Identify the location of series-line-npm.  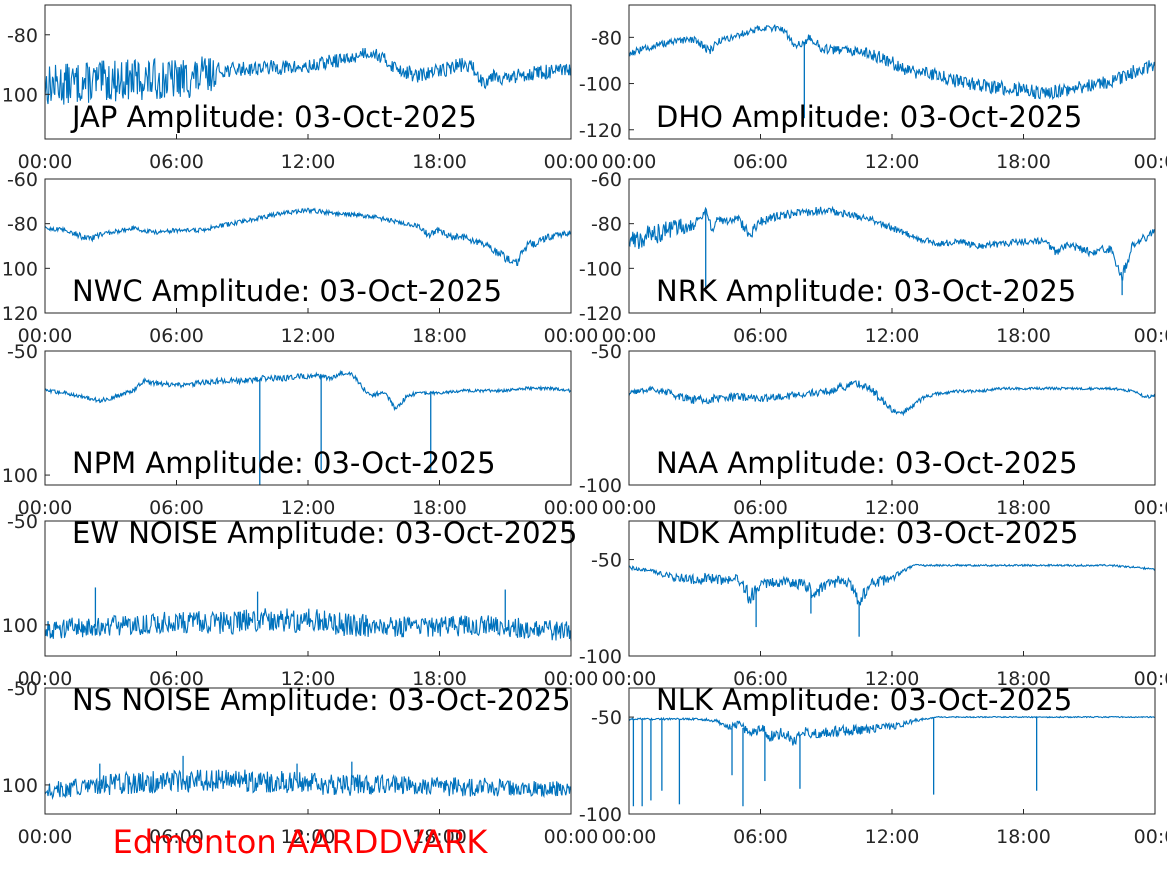
(308, 390).